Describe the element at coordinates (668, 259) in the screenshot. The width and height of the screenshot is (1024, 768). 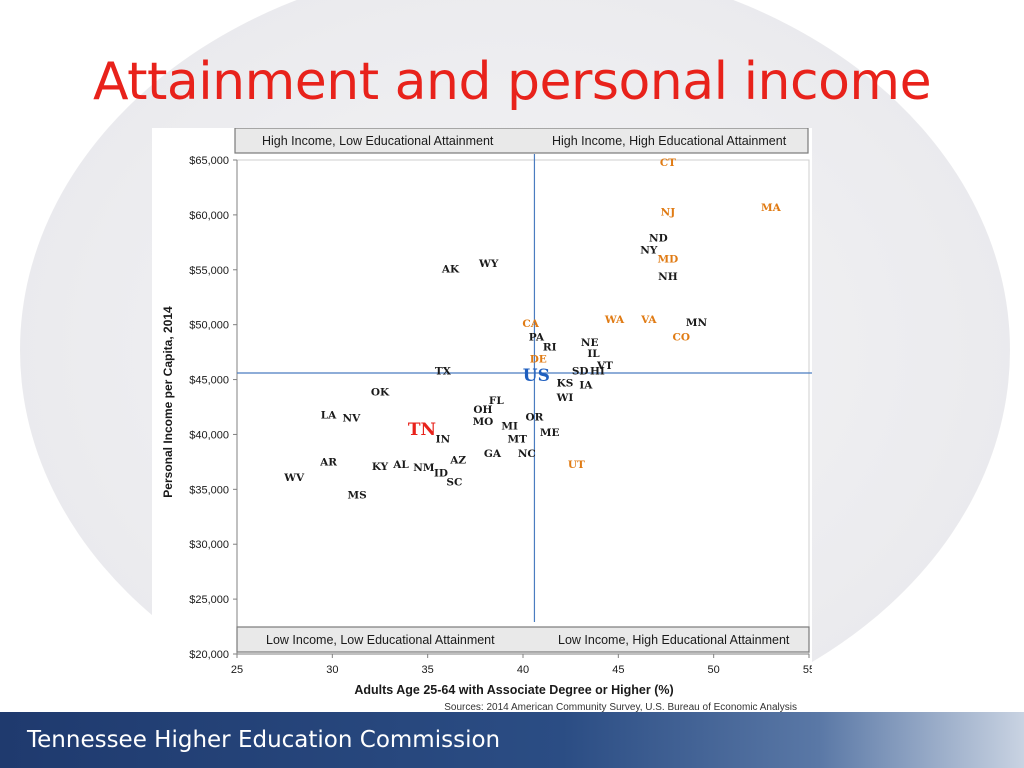
I see `state-point-md: MD` at that location.